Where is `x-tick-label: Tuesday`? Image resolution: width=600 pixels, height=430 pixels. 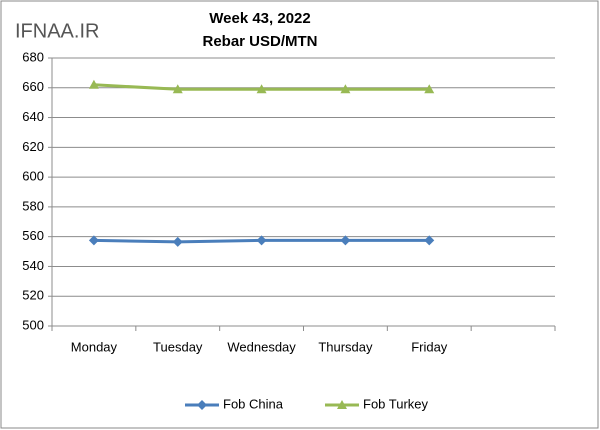 x-tick-label: Tuesday is located at coordinates (178, 346).